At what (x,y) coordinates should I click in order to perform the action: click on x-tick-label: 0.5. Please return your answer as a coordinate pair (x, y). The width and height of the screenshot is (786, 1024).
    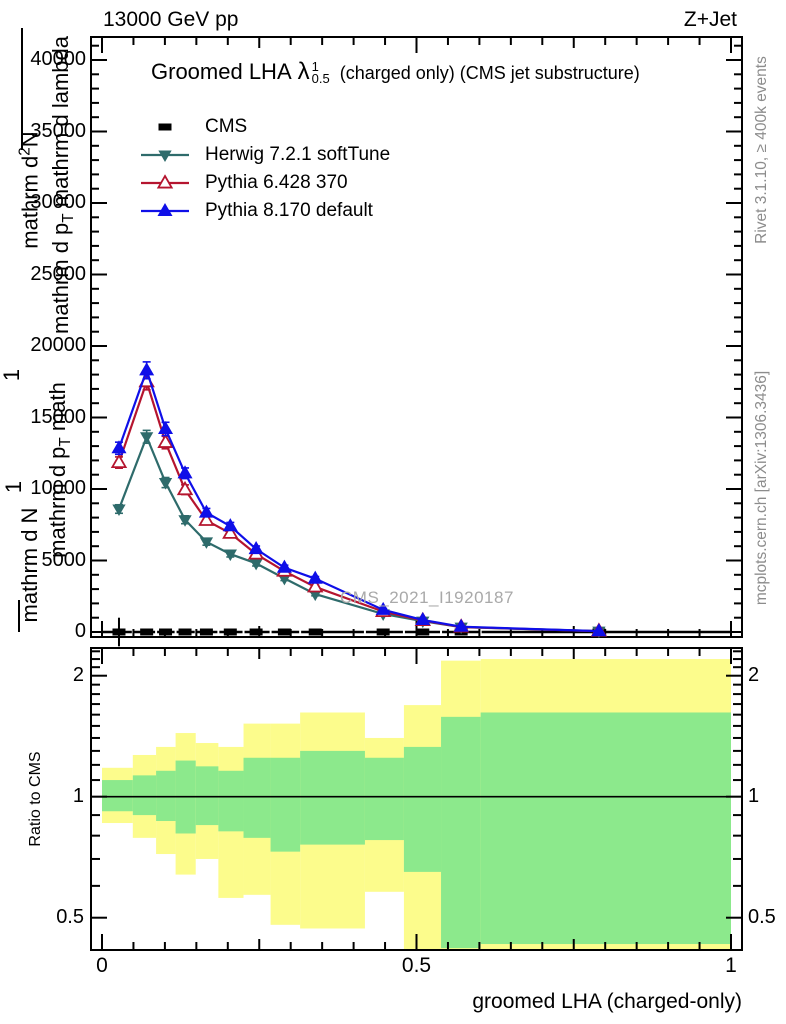
    Looking at the image, I should click on (416, 965).